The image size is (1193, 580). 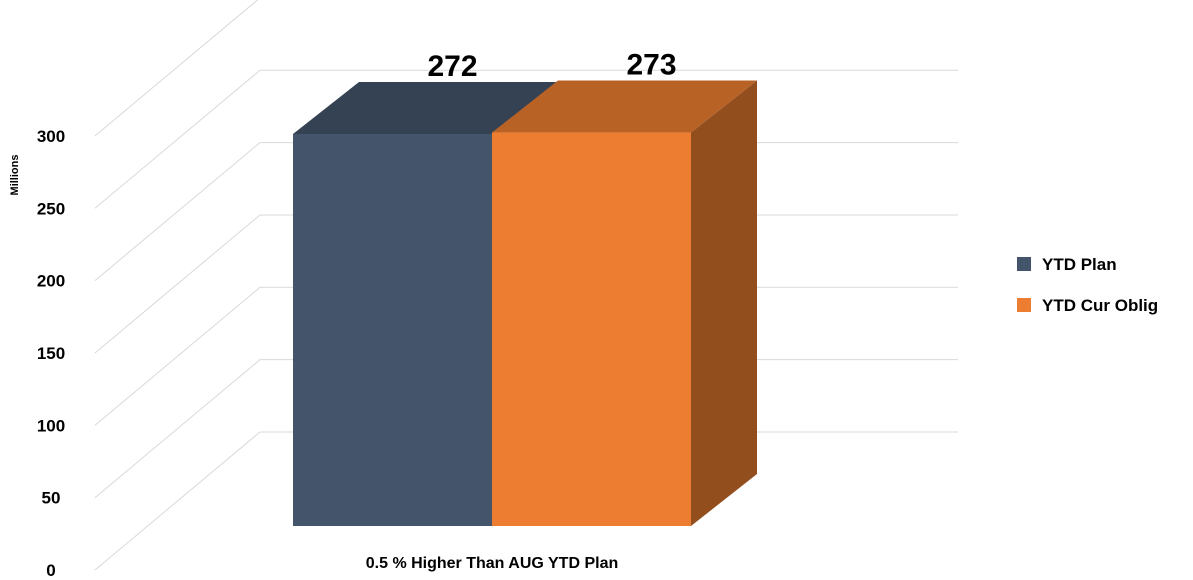 What do you see at coordinates (551, 66) in the screenshot?
I see `data-labels: 272 273` at bounding box center [551, 66].